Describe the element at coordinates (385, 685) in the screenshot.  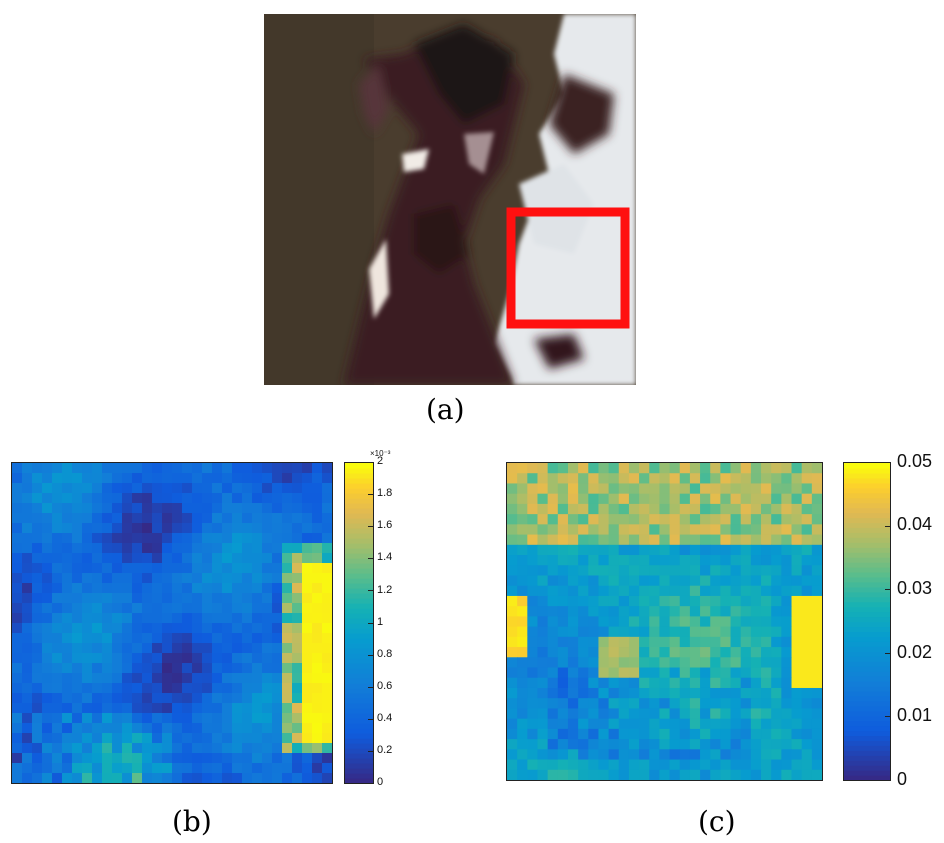
I see `colorbar-b-tick-label: 0.6` at that location.